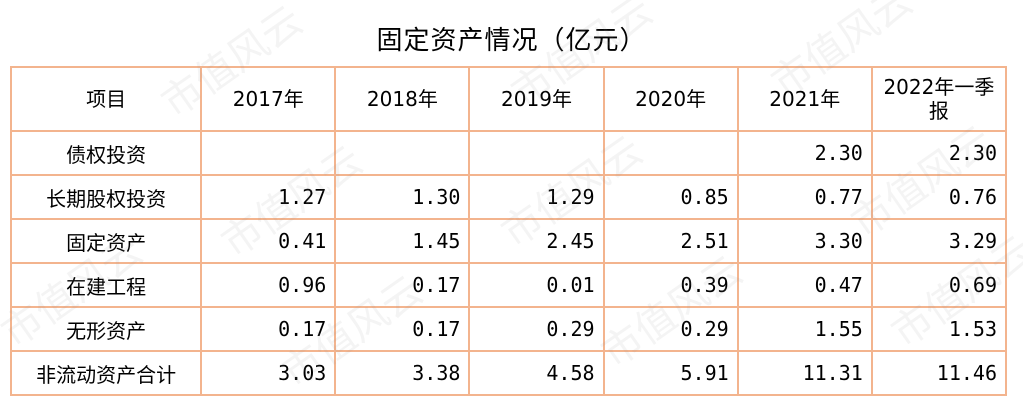 The width and height of the screenshot is (1023, 404). Describe the element at coordinates (536, 241) in the screenshot. I see `table-cell: 2.45` at that location.